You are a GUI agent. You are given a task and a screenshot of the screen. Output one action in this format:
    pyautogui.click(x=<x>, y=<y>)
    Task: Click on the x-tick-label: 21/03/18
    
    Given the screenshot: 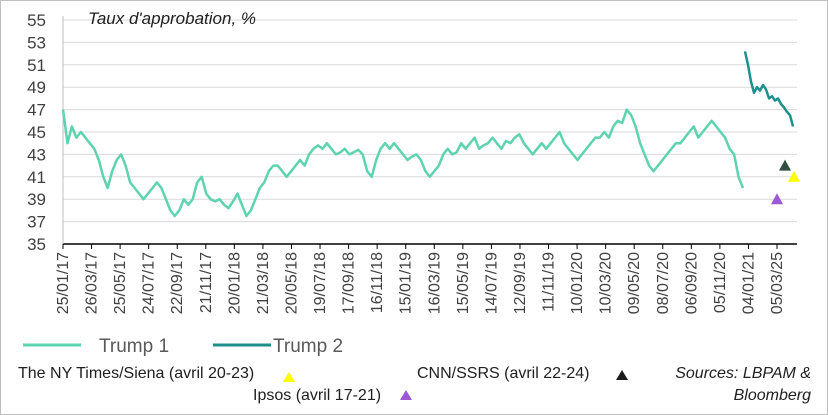 What is the action you would take?
    pyautogui.click(x=263, y=283)
    